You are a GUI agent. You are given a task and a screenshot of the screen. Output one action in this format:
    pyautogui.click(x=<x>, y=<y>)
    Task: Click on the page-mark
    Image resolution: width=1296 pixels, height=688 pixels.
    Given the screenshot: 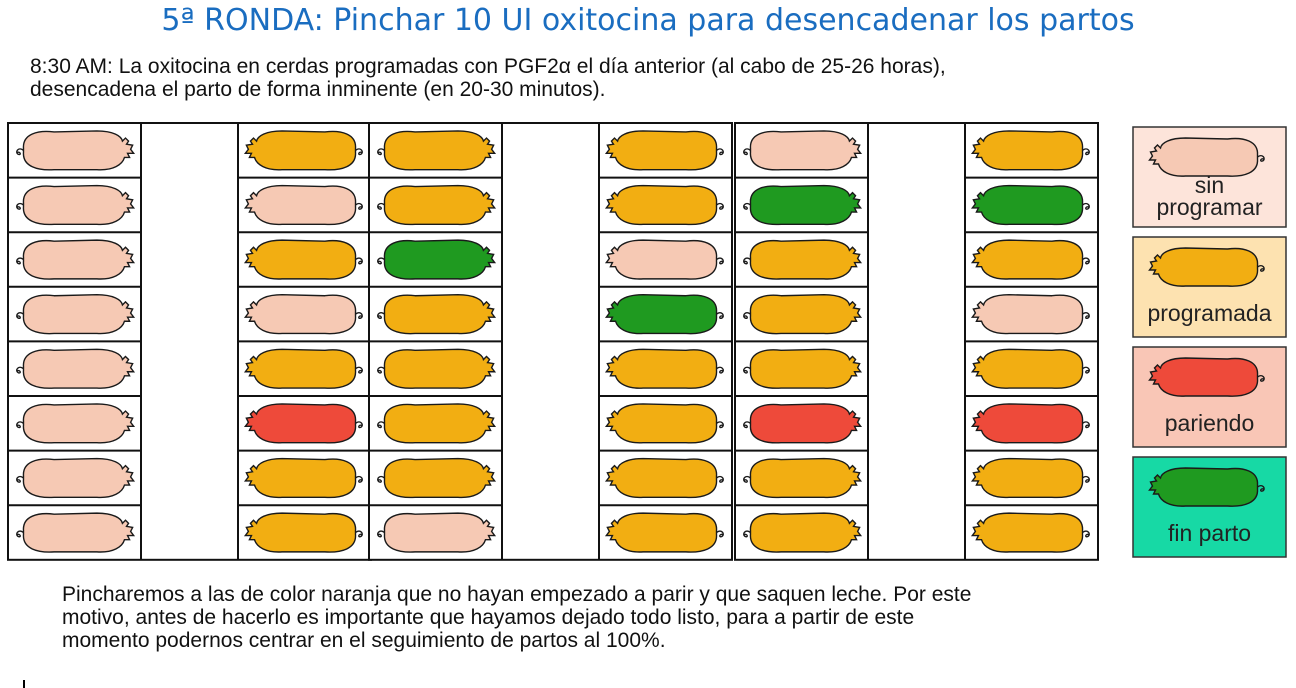 What is the action you would take?
    pyautogui.click(x=24, y=684)
    